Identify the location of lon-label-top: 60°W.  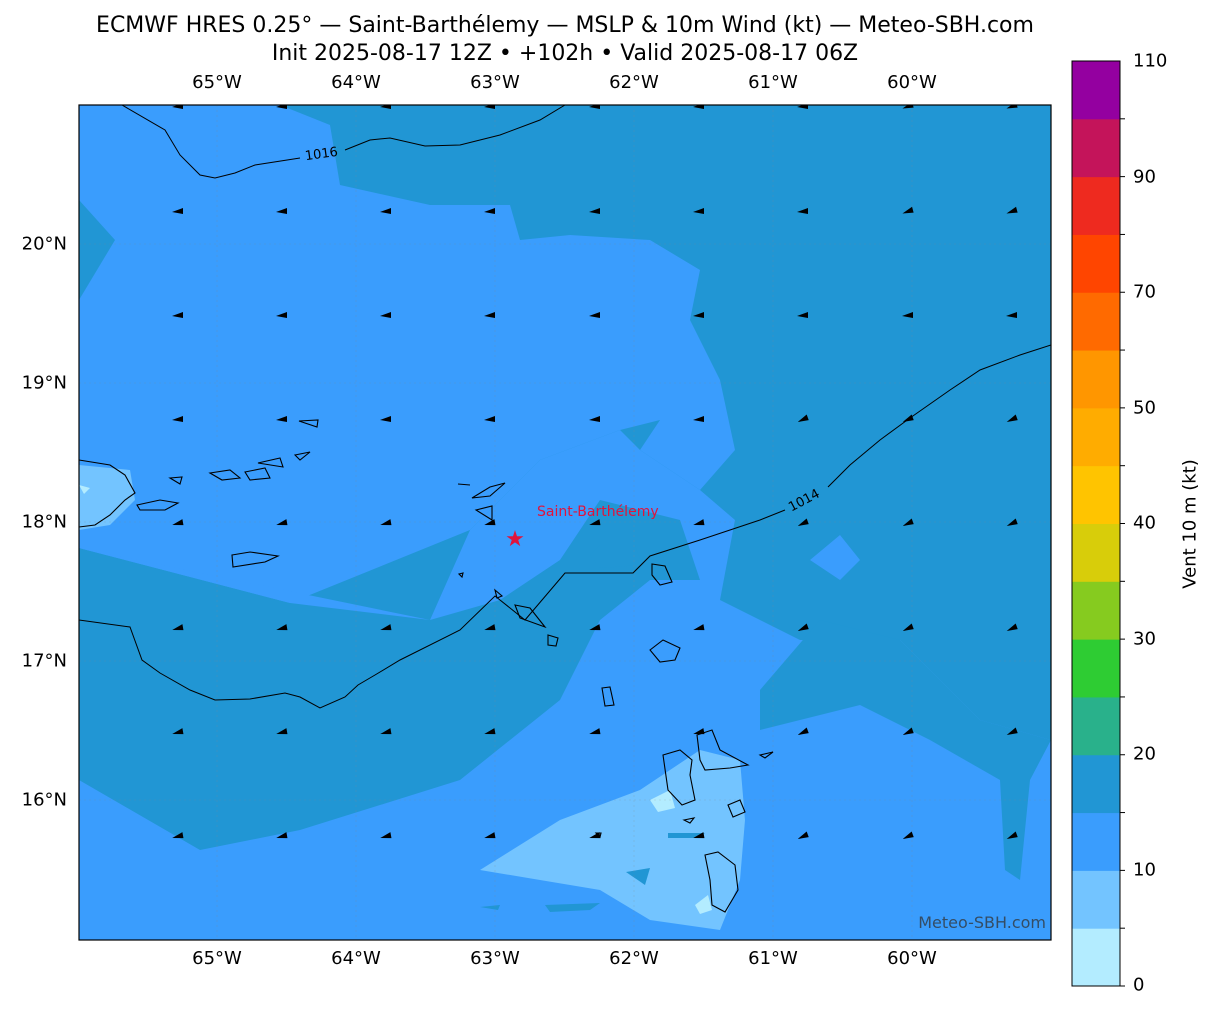
(912, 82).